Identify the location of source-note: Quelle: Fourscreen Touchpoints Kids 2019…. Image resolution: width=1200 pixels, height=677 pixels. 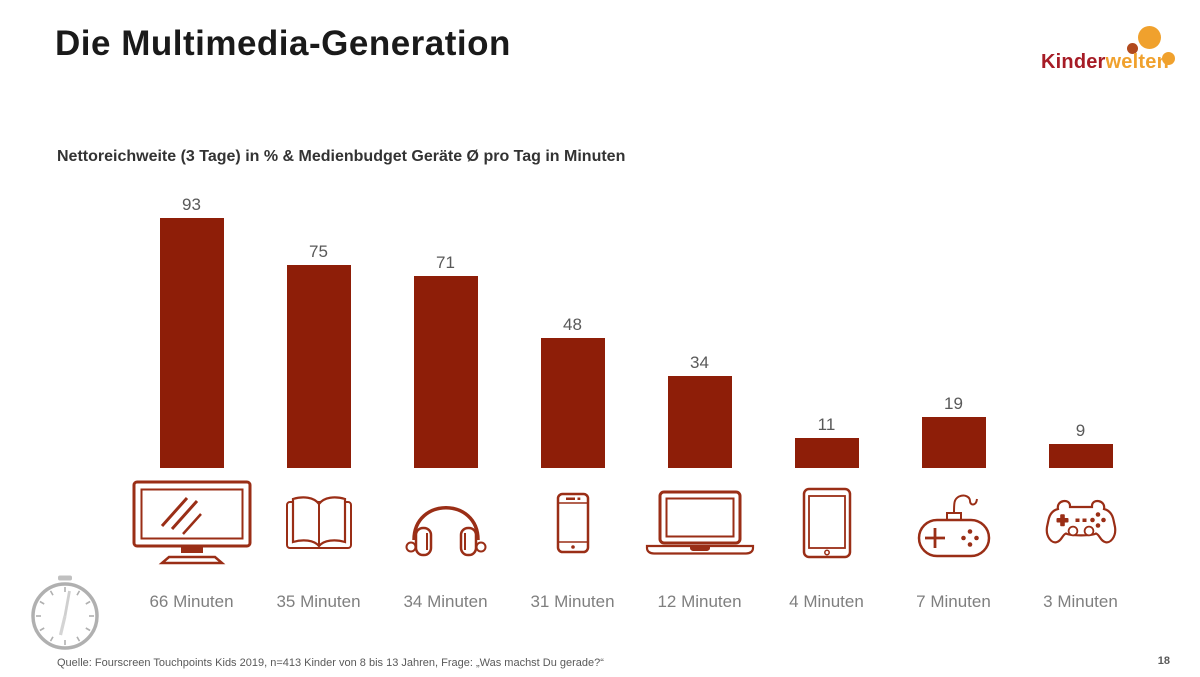
(330, 663).